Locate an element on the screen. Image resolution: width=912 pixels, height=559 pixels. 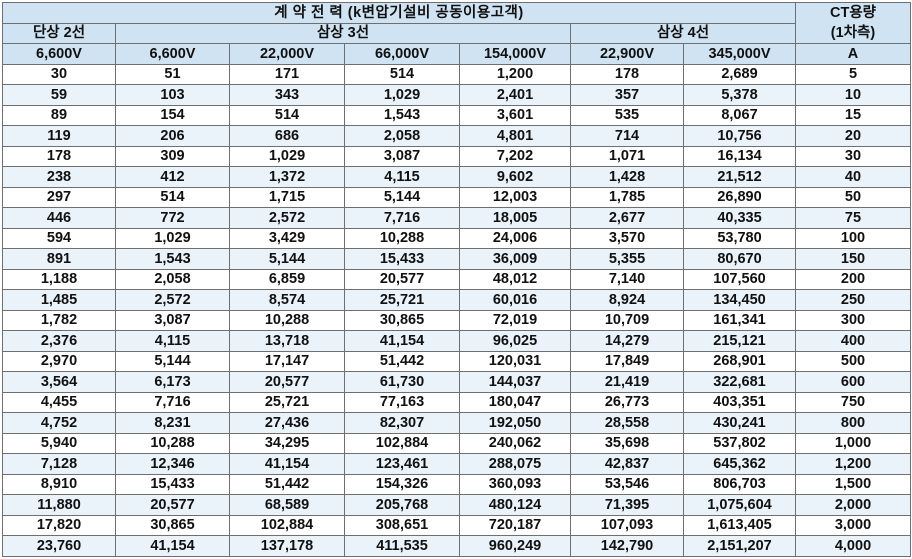
contract-power-cell: 1,428 is located at coordinates (627, 177).